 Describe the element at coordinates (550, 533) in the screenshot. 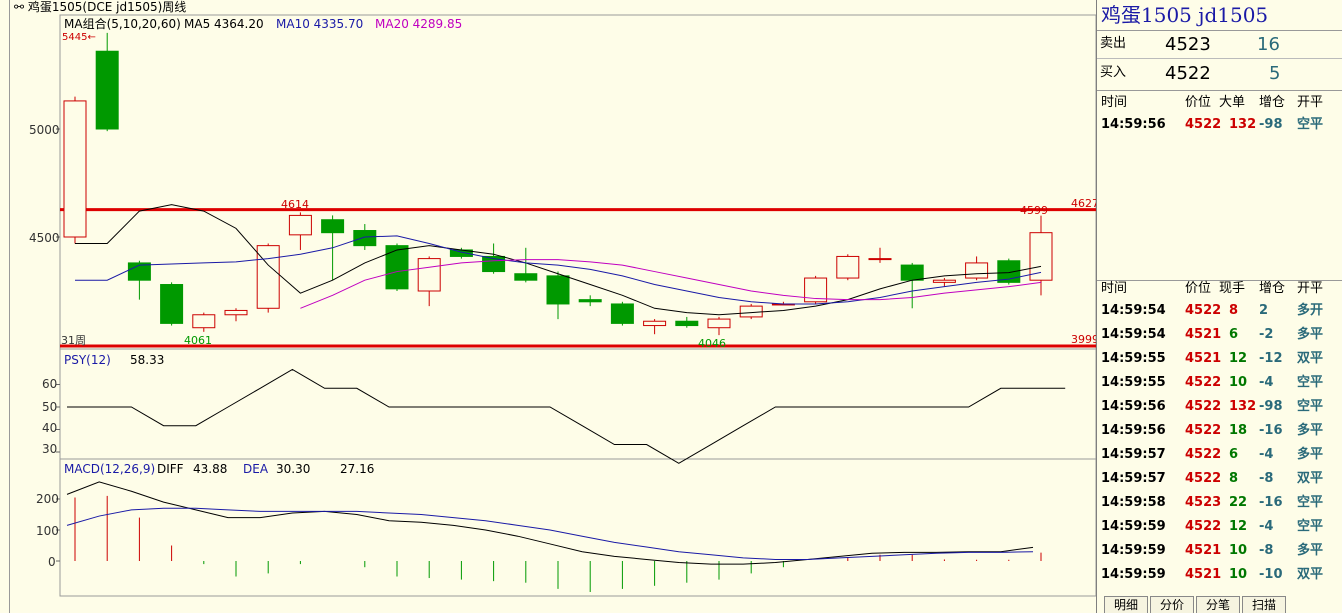

I see `dea-line` at that location.